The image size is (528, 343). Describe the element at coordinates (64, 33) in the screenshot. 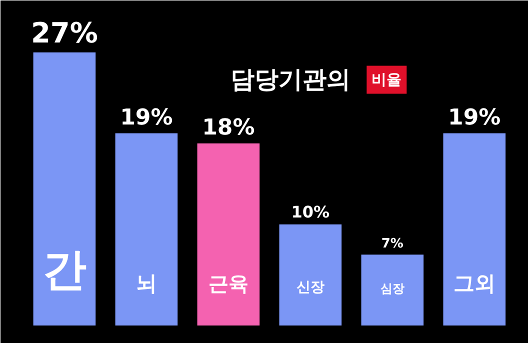

I see `data-label: 27%` at that location.